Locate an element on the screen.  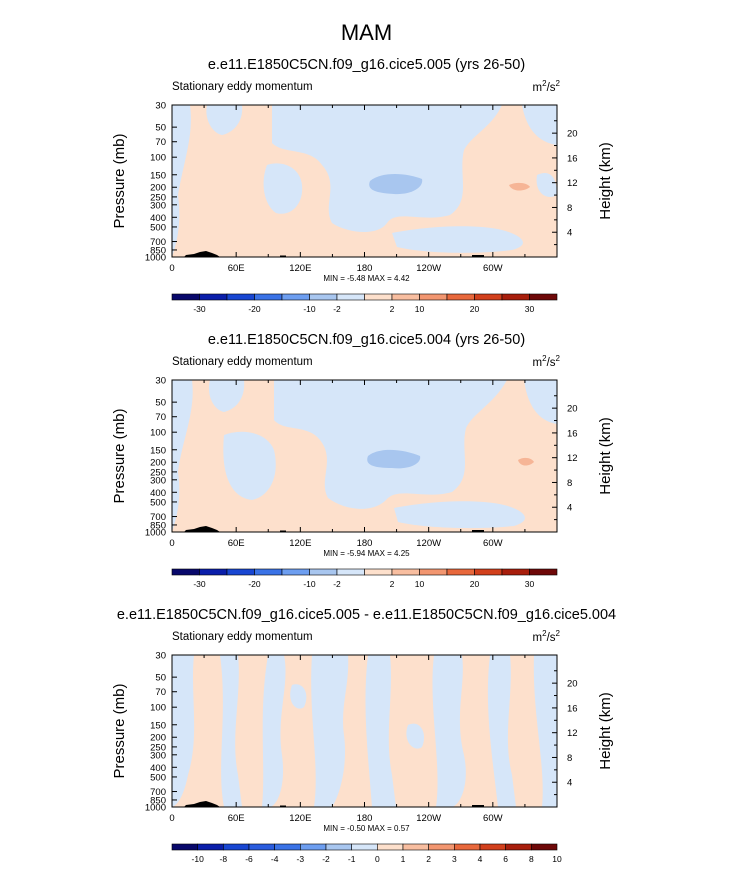
y-axis-label: Pressure (mb) is located at coordinates (119, 730).